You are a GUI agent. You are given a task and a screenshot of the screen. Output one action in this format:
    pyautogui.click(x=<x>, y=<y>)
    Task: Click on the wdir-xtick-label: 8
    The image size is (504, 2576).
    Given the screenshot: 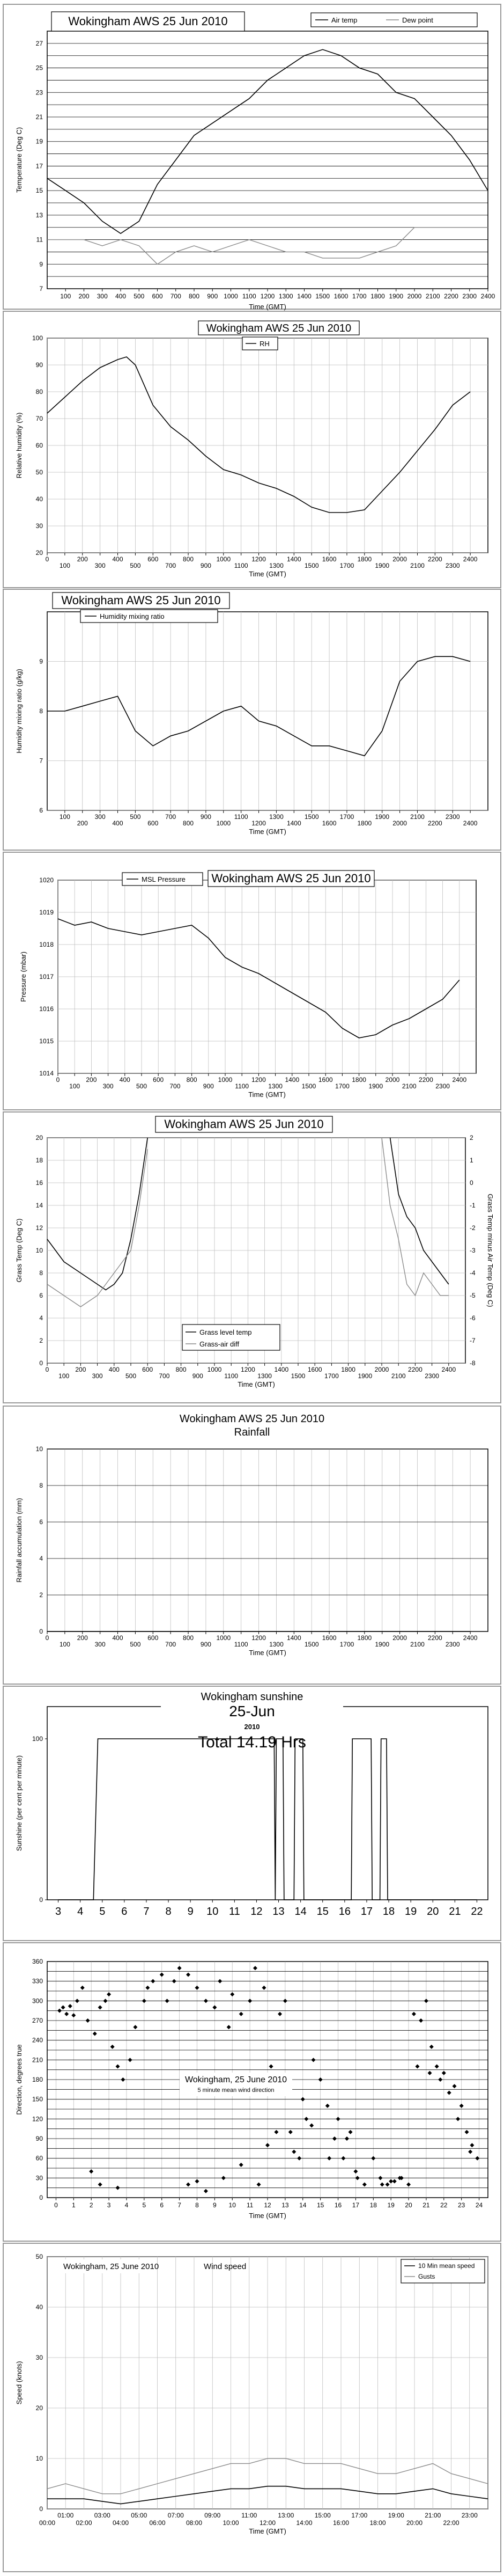 What is the action you would take?
    pyautogui.click(x=197, y=2205)
    